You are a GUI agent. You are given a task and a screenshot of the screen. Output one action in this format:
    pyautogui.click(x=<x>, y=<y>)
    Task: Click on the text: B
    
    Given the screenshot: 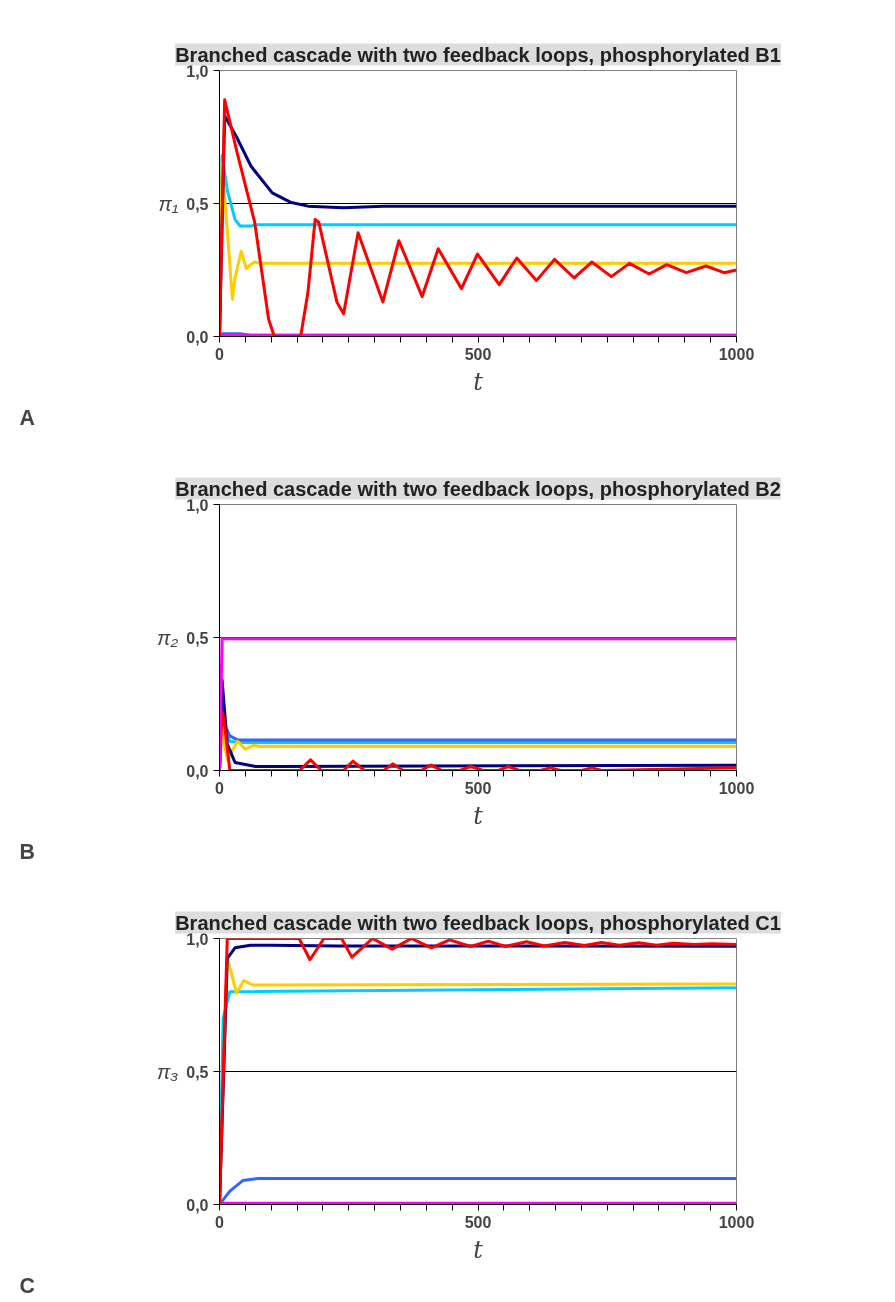 What is the action you would take?
    pyautogui.click(x=27, y=851)
    